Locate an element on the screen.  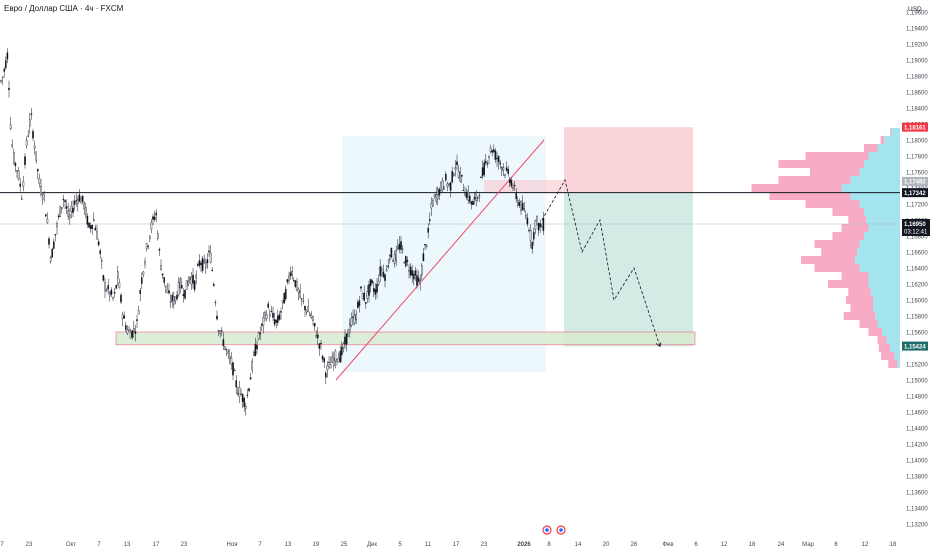
x-tick-label: 26 is located at coordinates (634, 545).